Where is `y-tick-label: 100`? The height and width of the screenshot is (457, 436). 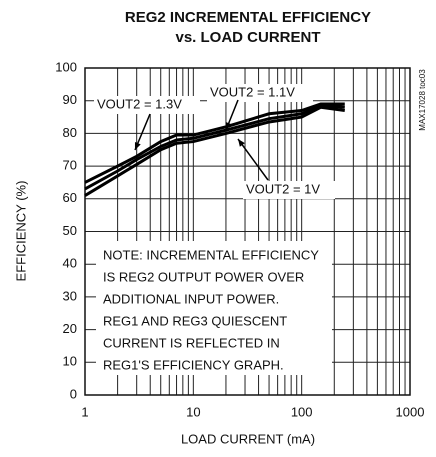 y-tick-label: 100 is located at coordinates (66, 66).